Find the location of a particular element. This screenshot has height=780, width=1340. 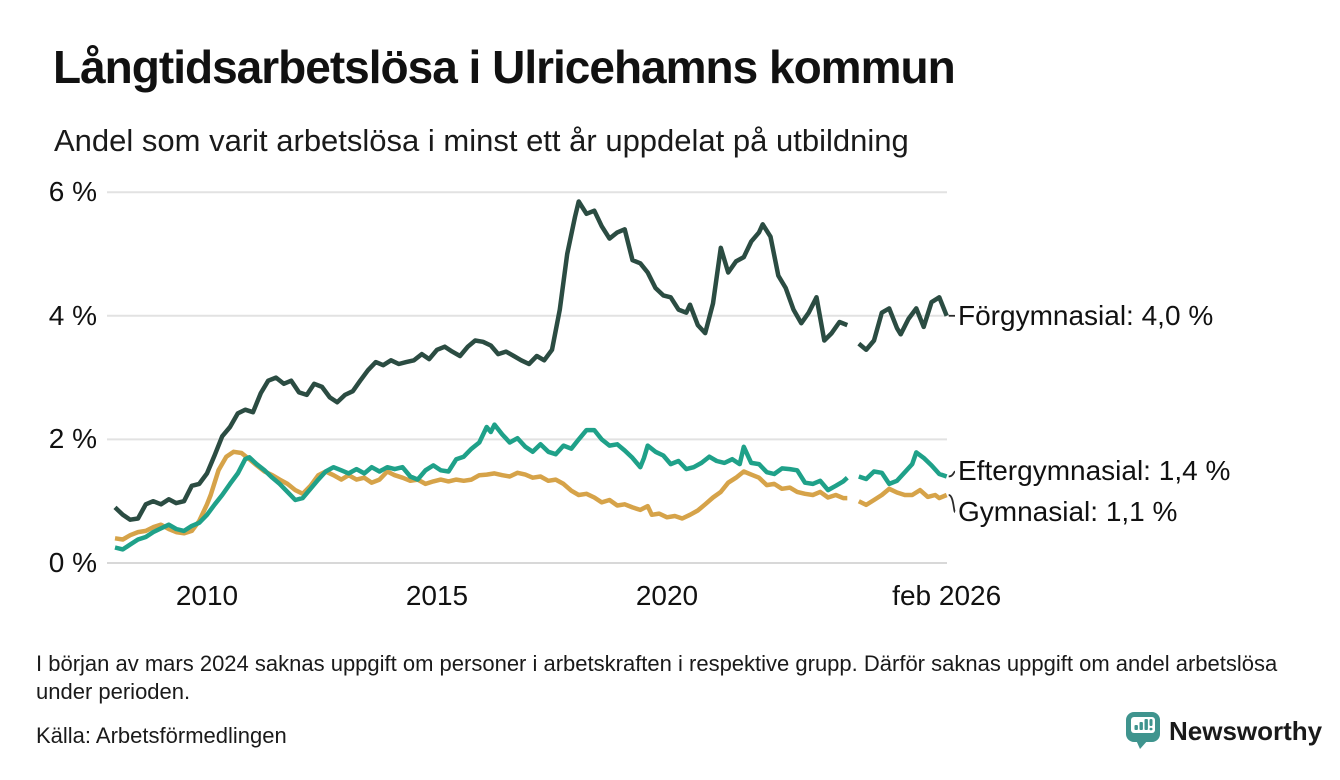

page-title: Långtidsarbetslösa i Ulricehamns kommun is located at coordinates (504, 67).